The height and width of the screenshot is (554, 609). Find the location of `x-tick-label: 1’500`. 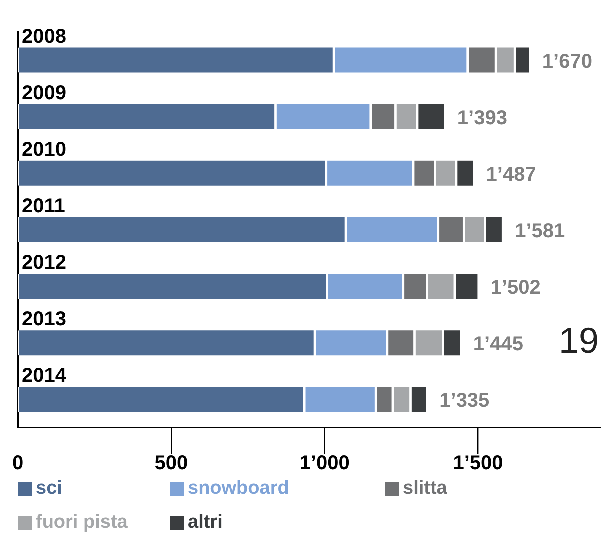

x-tick-label: 1’500 is located at coordinates (478, 463).